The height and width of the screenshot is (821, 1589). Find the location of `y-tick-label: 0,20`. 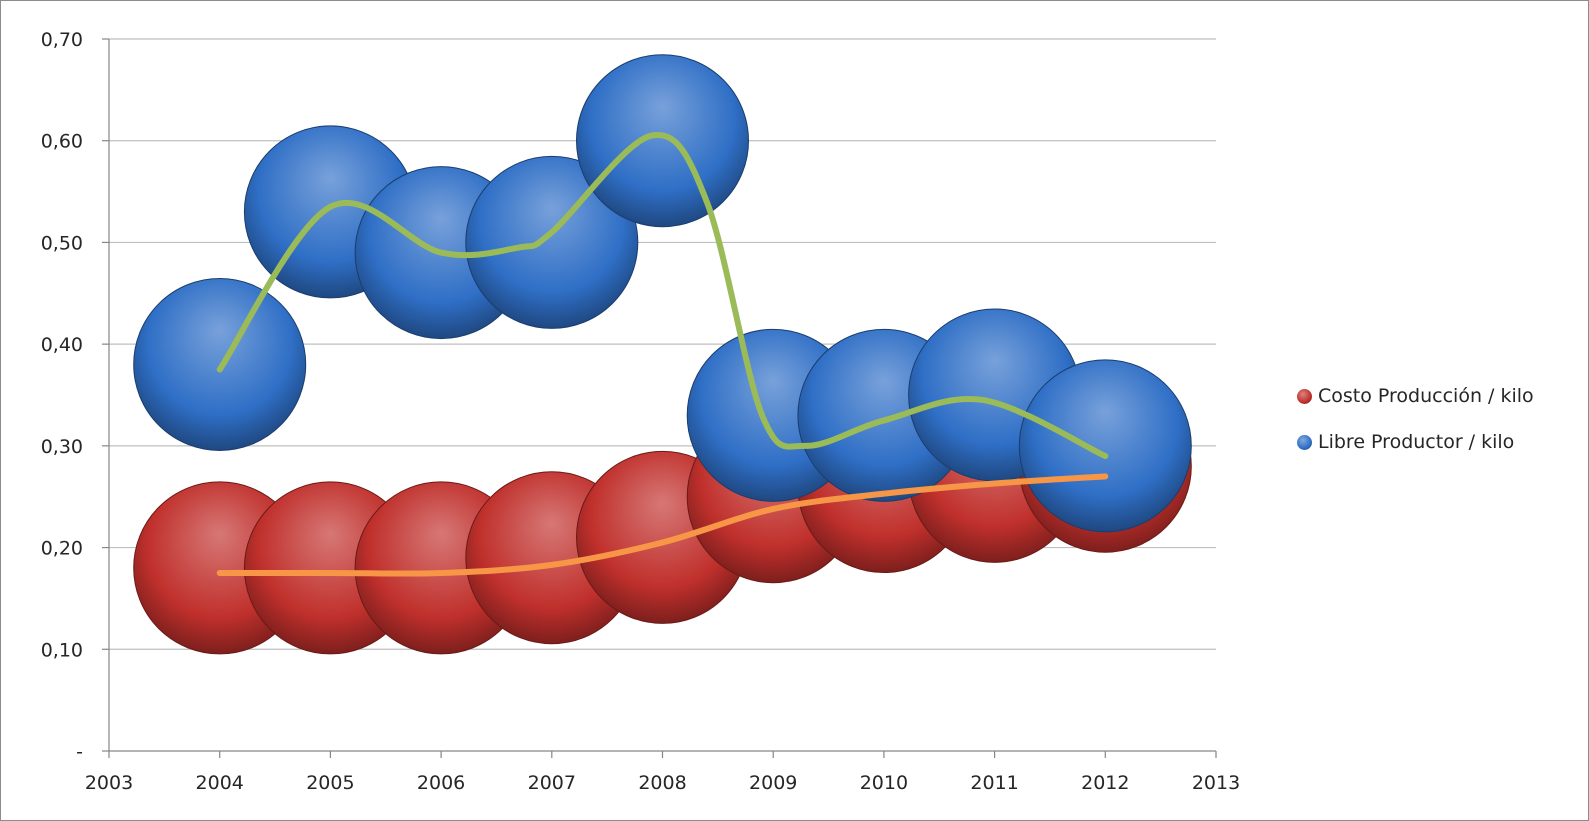

y-tick-label: 0,20 is located at coordinates (62, 549).